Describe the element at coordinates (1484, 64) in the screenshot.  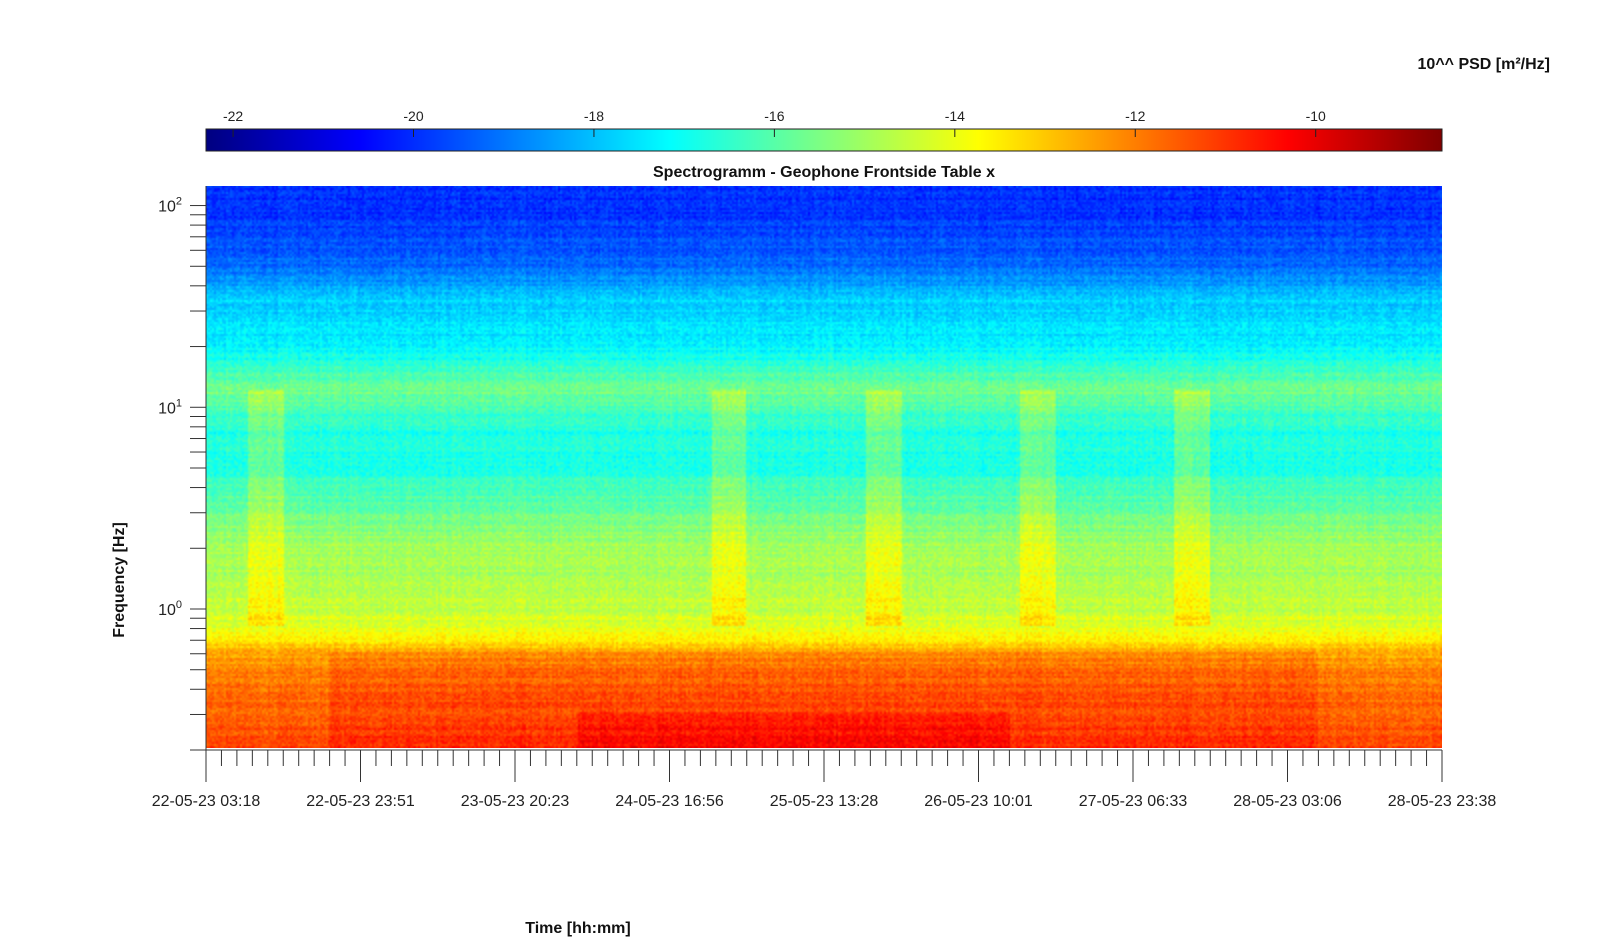
I see `colorbar-label: 10^^ PSD [m²/Hz]` at that location.